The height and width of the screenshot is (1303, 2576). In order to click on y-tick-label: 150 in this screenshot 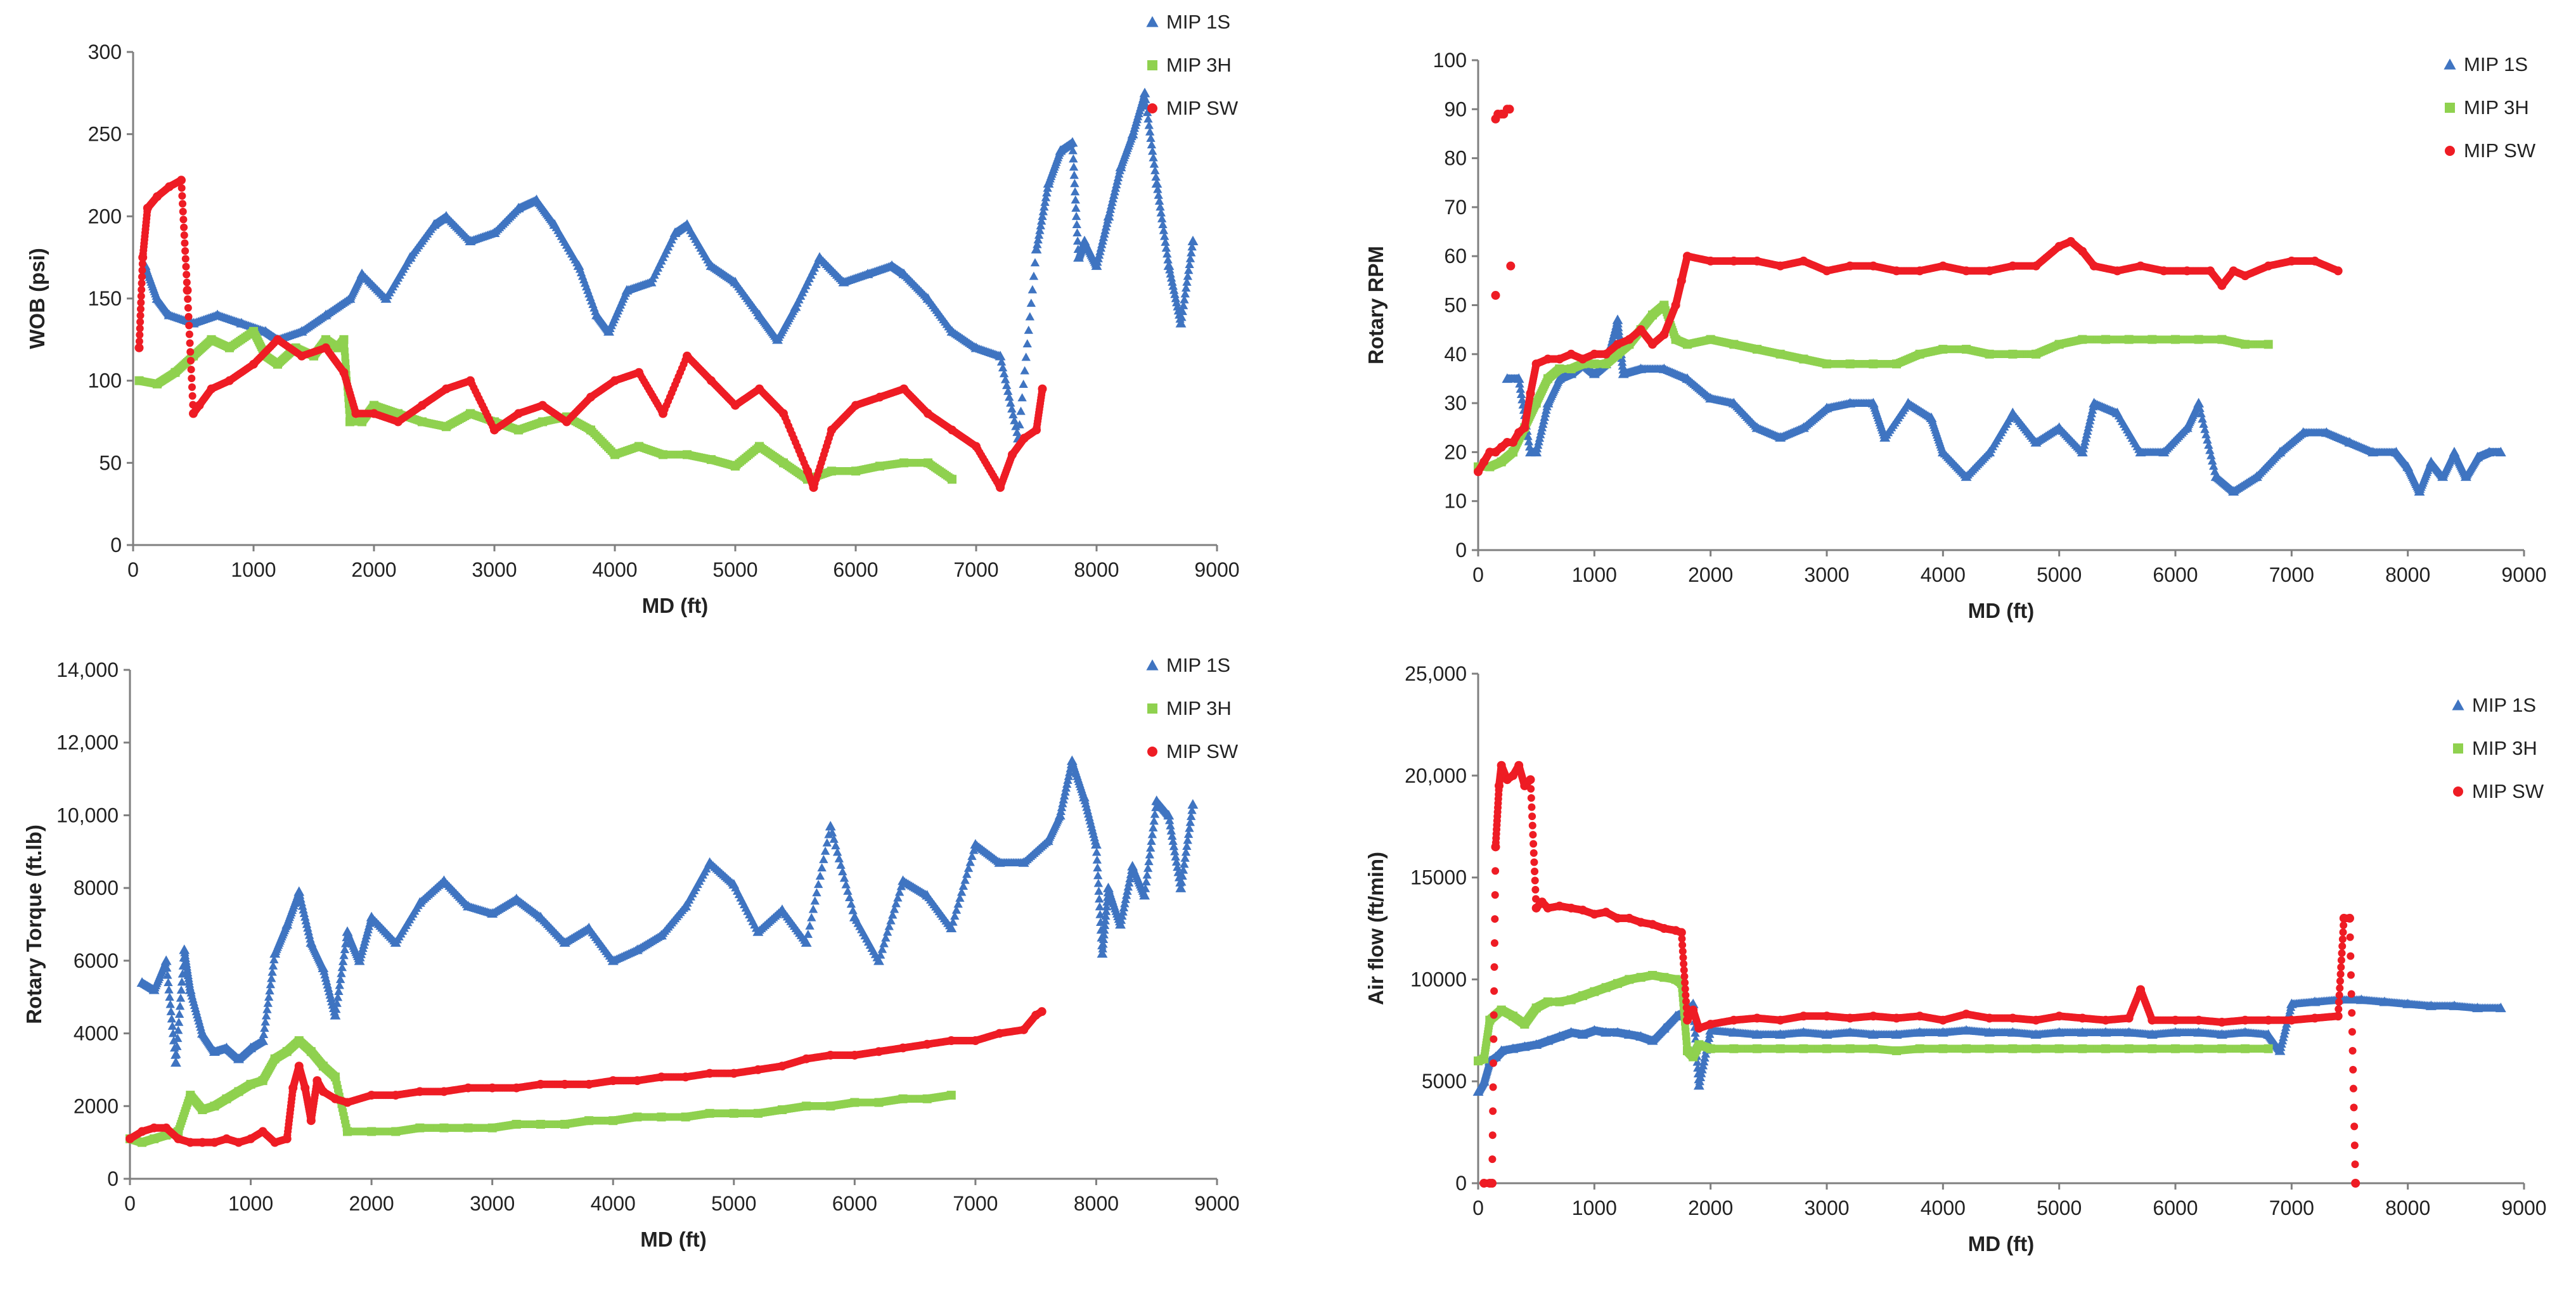, I will do `click(105, 298)`.